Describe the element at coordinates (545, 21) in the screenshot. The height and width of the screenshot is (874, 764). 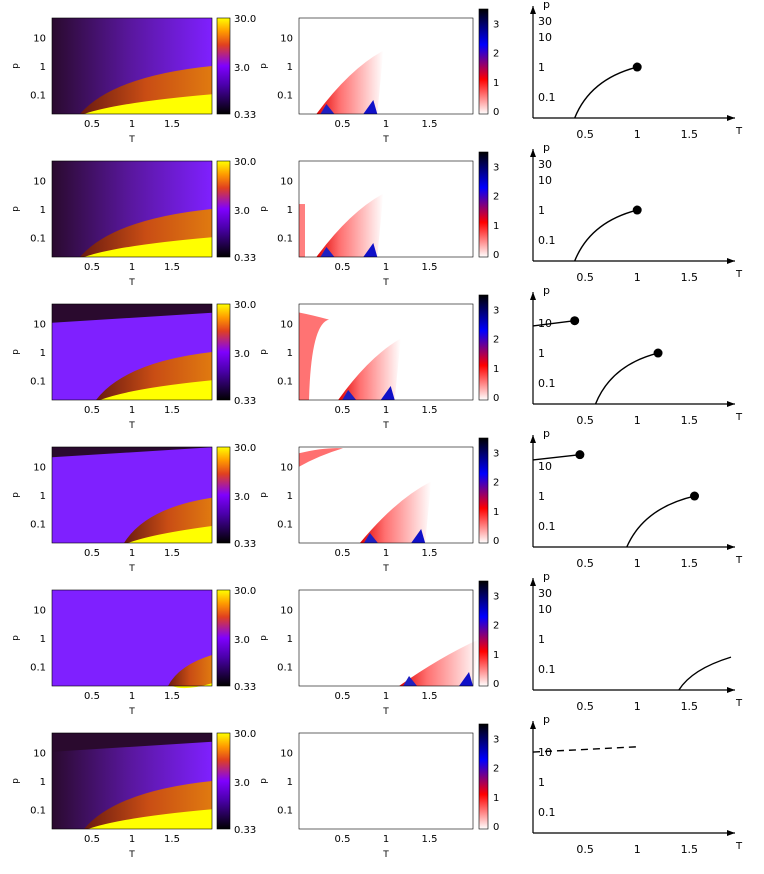
I see `y-tick-label: 30` at that location.